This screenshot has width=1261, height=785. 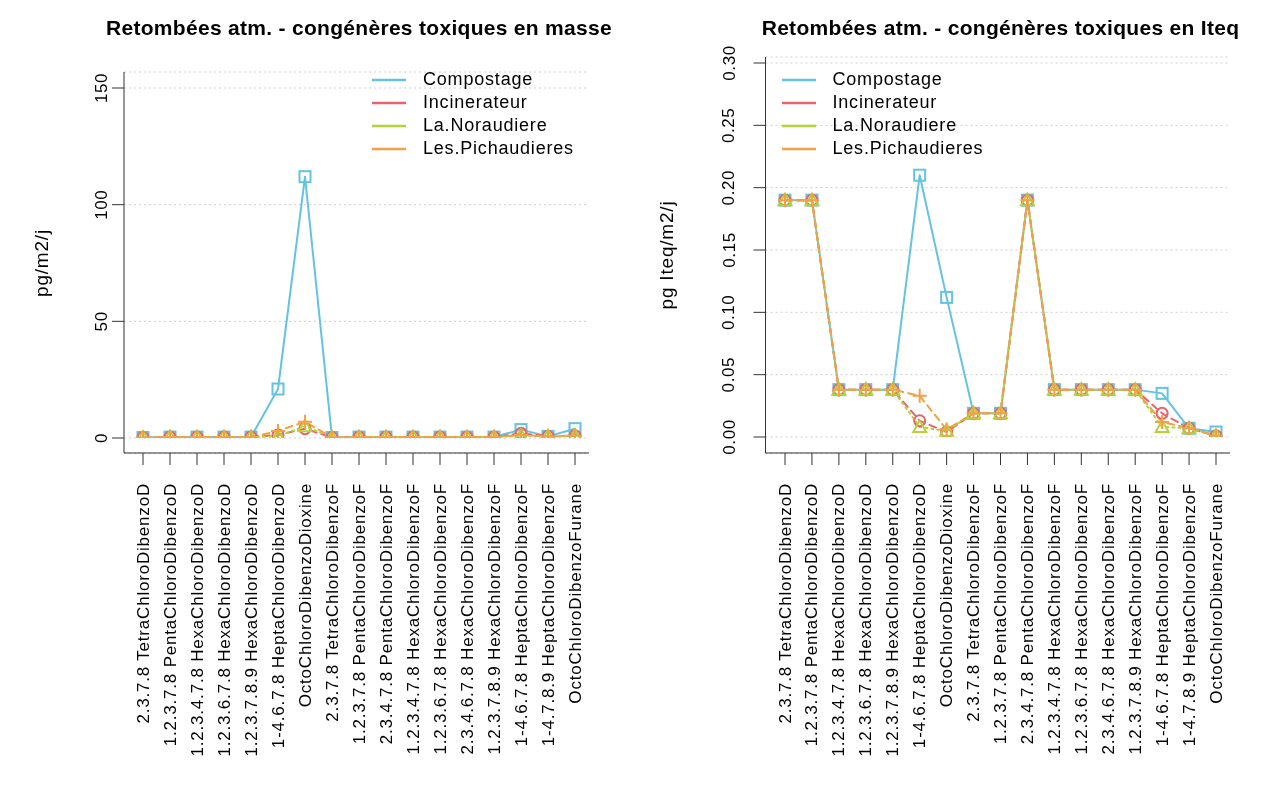 I want to click on y-axis-title: pg/m2/j, so click(x=42, y=262).